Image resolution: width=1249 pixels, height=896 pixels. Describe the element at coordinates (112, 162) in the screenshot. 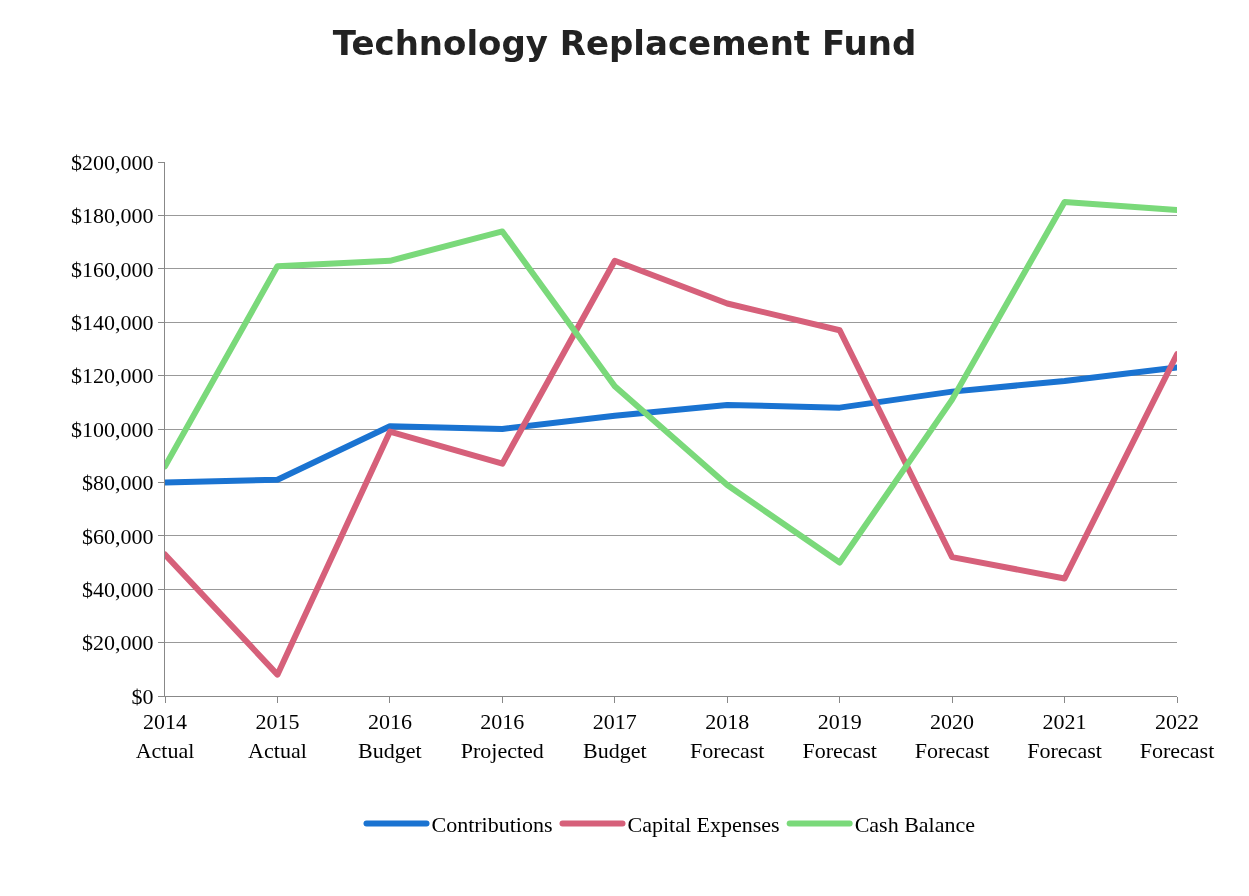

I see `y-tick-label: $200,000` at that location.